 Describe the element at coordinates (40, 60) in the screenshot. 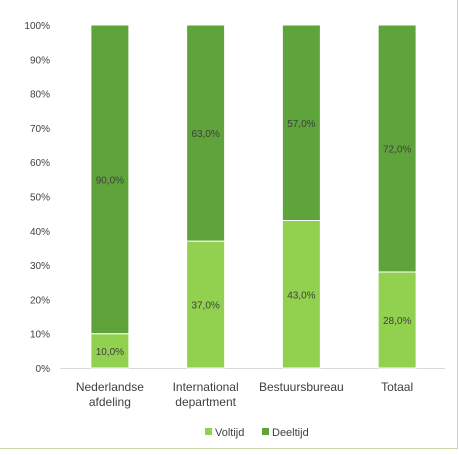

I see `y-tick-label: 90%` at that location.